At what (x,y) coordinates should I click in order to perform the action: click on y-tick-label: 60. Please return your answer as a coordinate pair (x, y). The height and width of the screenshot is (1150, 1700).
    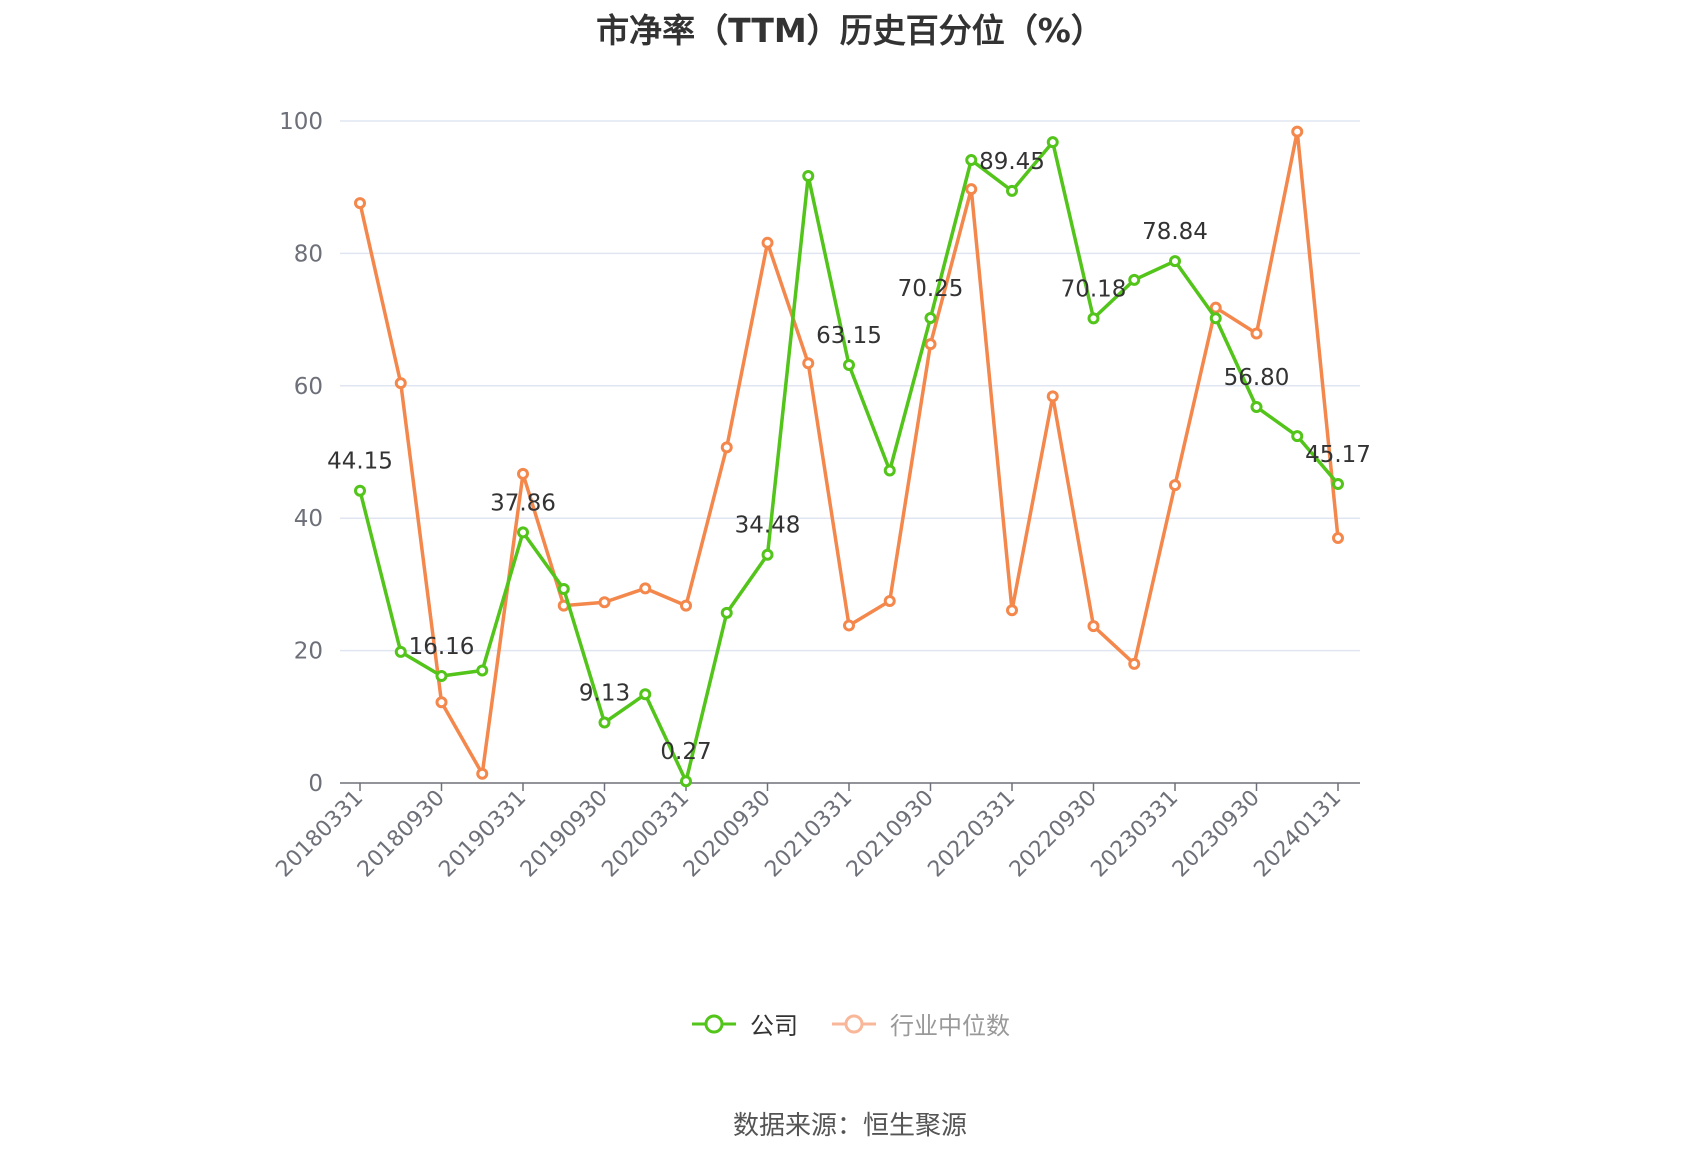
    Looking at the image, I should click on (308, 387).